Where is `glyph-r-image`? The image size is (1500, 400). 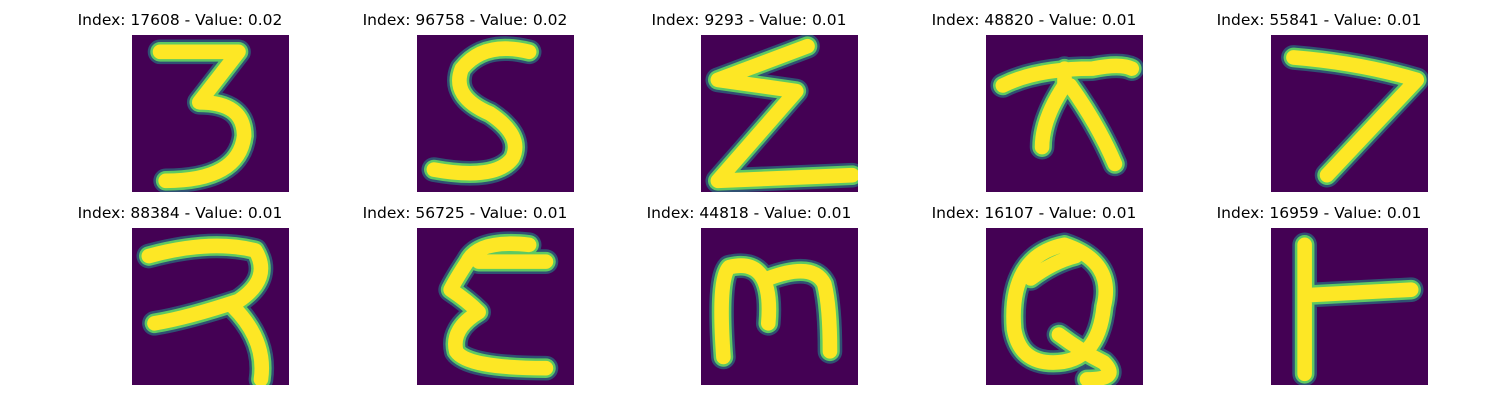
glyph-r-image is located at coordinates (210, 306).